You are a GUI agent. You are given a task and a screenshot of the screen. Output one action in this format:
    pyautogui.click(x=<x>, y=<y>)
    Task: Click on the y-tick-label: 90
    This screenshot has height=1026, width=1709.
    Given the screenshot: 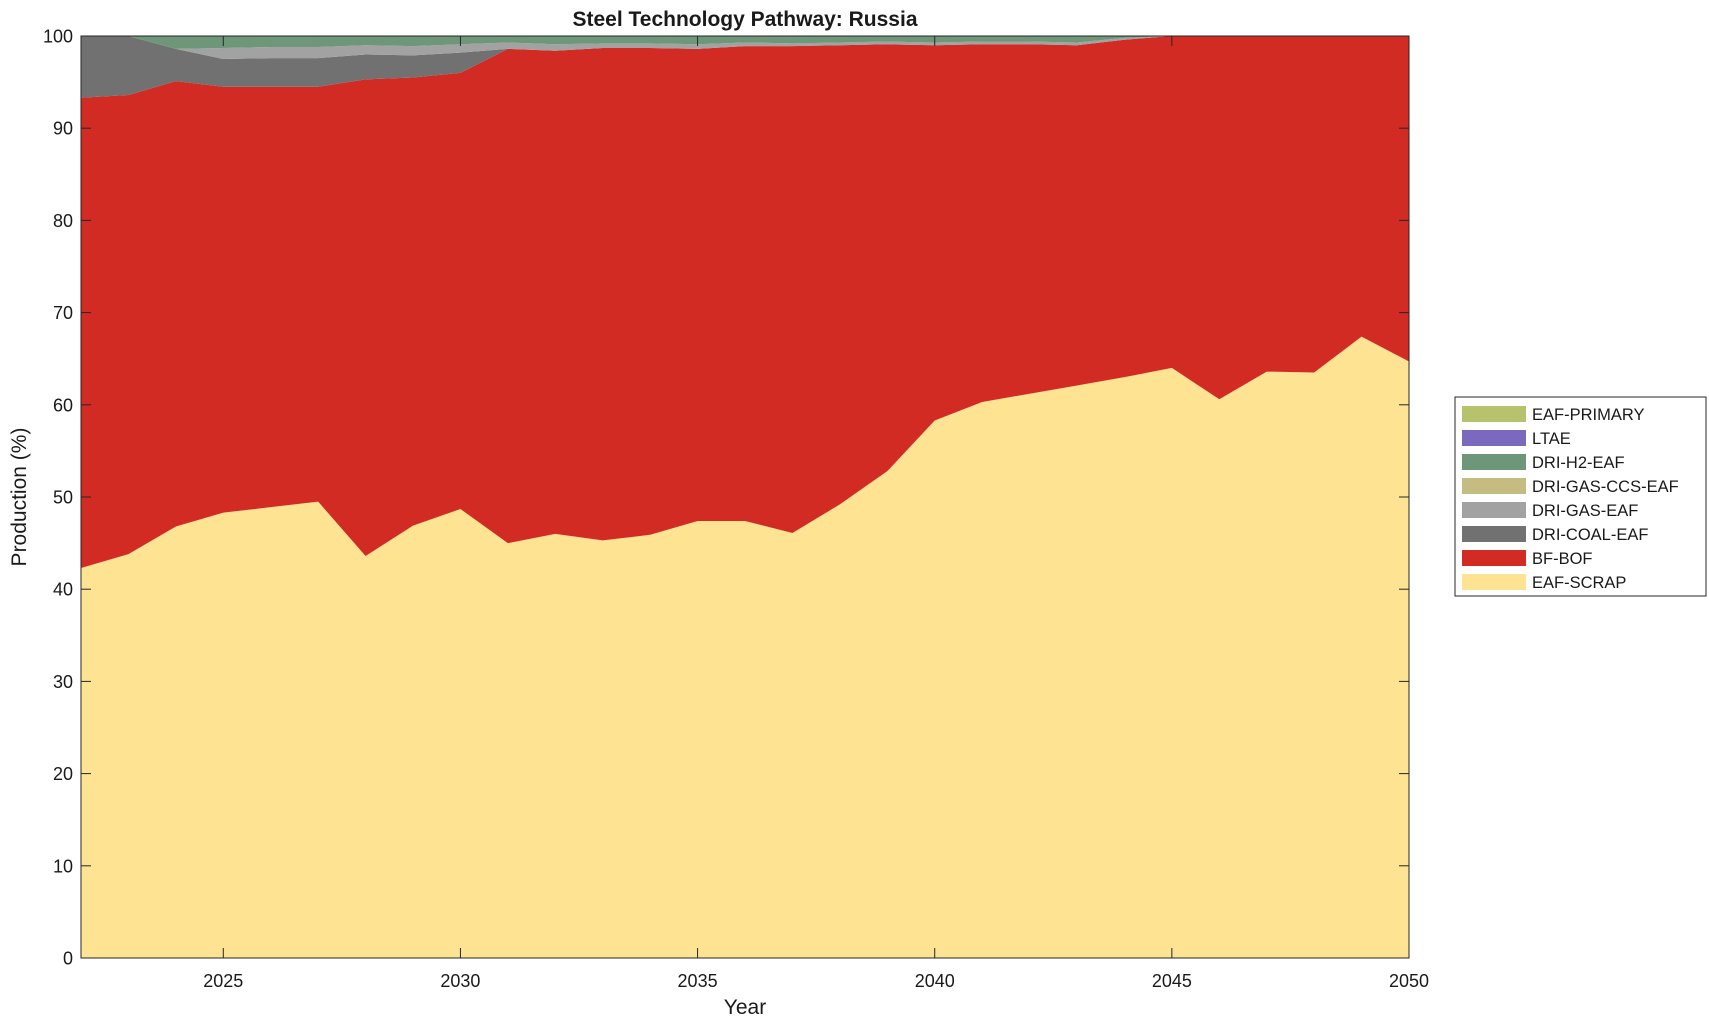 What is the action you would take?
    pyautogui.click(x=63, y=129)
    